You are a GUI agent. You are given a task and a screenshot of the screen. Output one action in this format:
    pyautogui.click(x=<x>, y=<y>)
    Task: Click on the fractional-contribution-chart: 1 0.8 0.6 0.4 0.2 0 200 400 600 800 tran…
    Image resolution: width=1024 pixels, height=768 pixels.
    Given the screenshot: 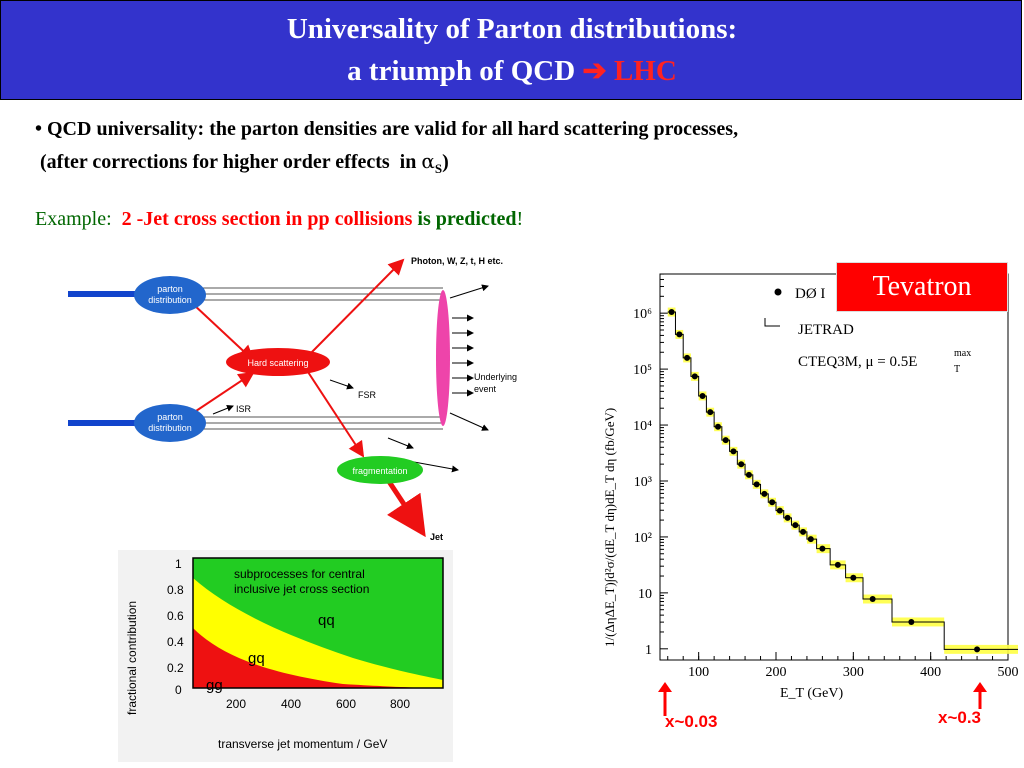 What is the action you would take?
    pyautogui.click(x=285, y=656)
    